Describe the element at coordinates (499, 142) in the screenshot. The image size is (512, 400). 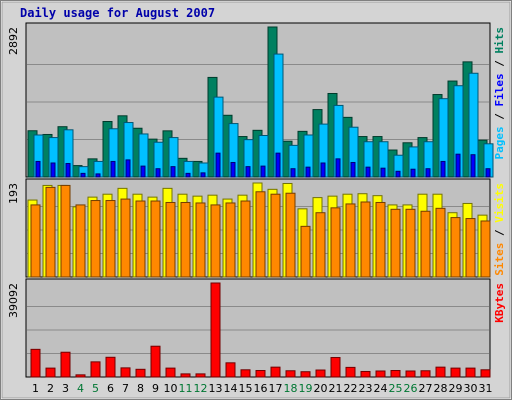
I see `legend-entry: Pages` at that location.